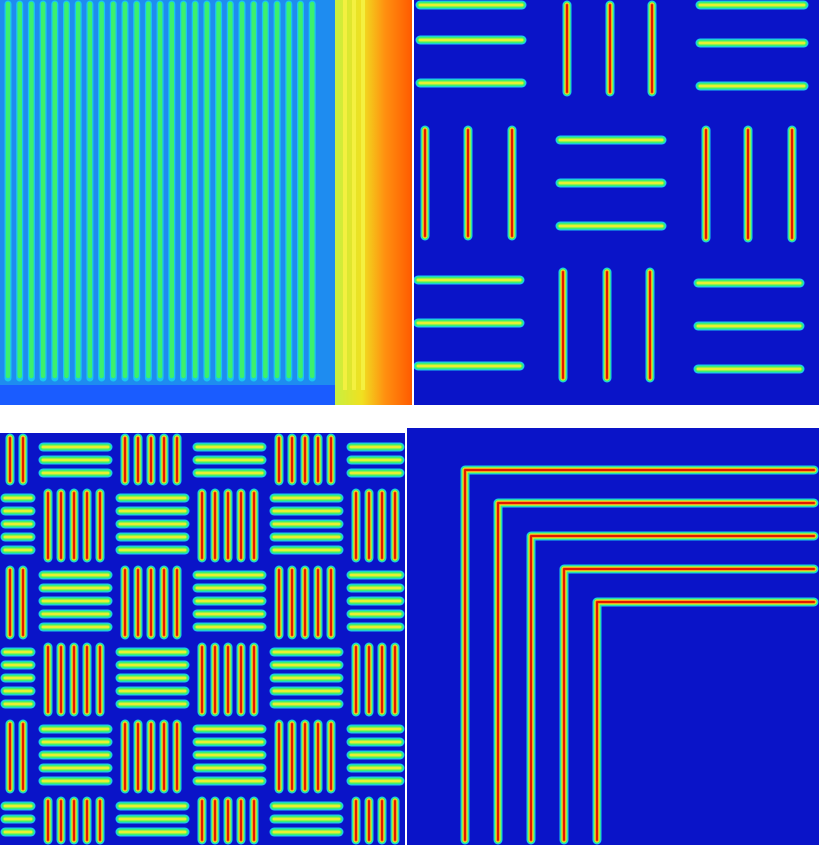  What do you see at coordinates (373, 202) in the screenshot?
I see `hot-edge-region` at bounding box center [373, 202].